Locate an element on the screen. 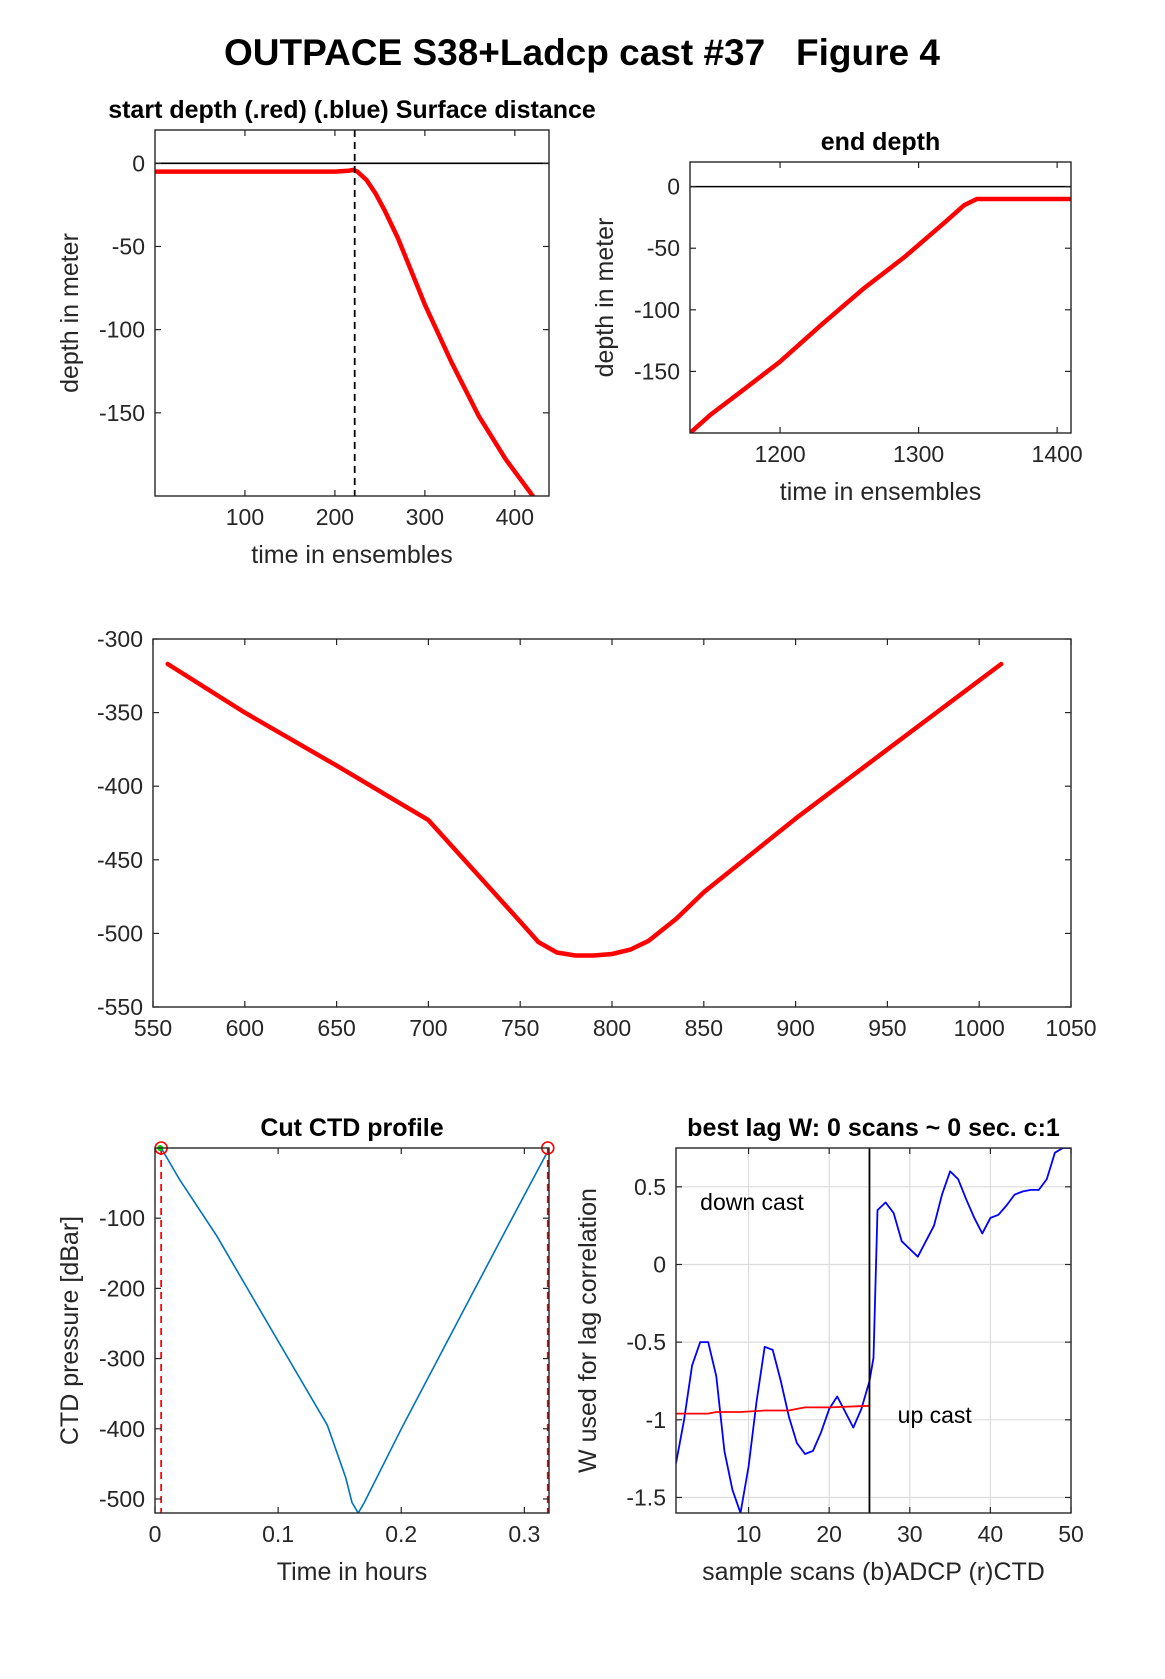  figure-title: OUTPACE S38+Ladcp cast #37 Figure 4 is located at coordinates (582, 52).